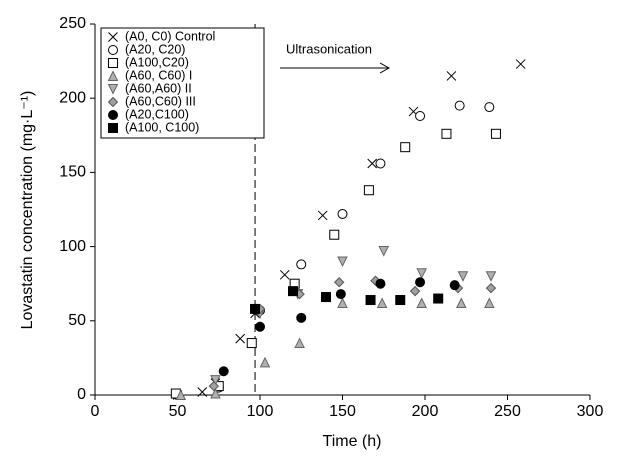  I want to click on legend-label: (A100, C100), so click(162, 127).